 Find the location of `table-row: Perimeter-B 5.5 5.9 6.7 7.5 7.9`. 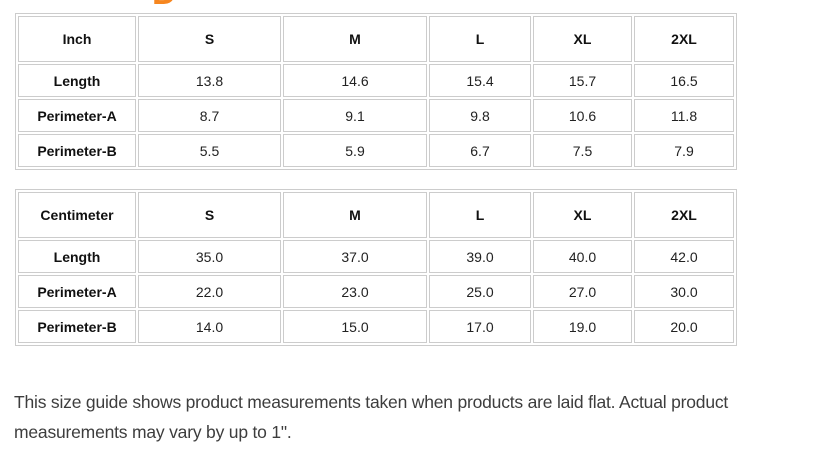

table-row: Perimeter-B 5.5 5.9 6.7 7.5 7.9 is located at coordinates (376, 150).